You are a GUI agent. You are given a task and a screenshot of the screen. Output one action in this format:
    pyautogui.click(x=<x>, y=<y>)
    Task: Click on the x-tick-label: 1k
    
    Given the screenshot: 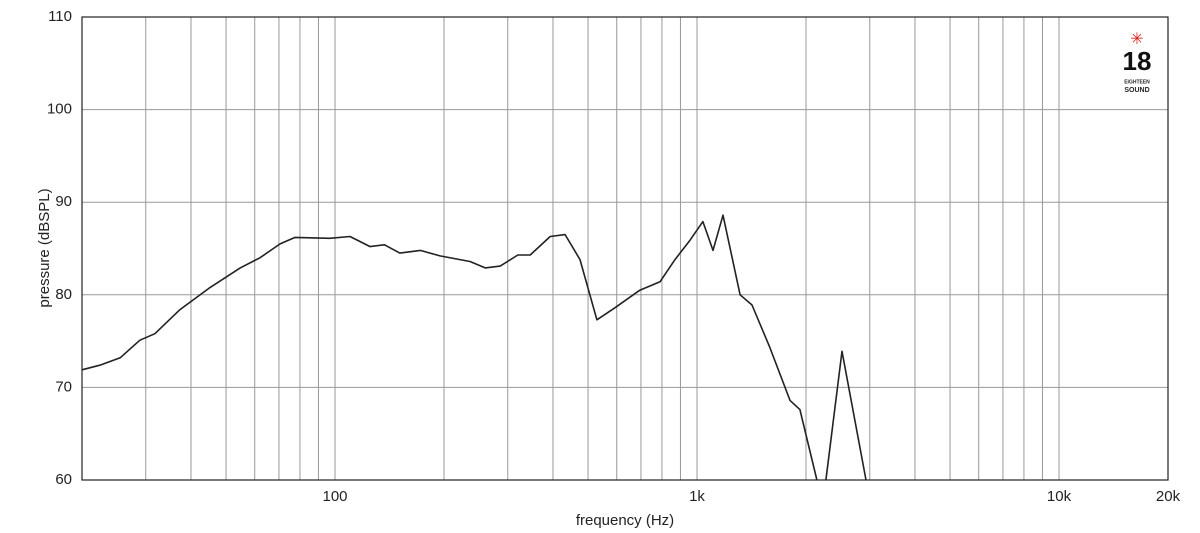 What is the action you would take?
    pyautogui.click(x=697, y=496)
    